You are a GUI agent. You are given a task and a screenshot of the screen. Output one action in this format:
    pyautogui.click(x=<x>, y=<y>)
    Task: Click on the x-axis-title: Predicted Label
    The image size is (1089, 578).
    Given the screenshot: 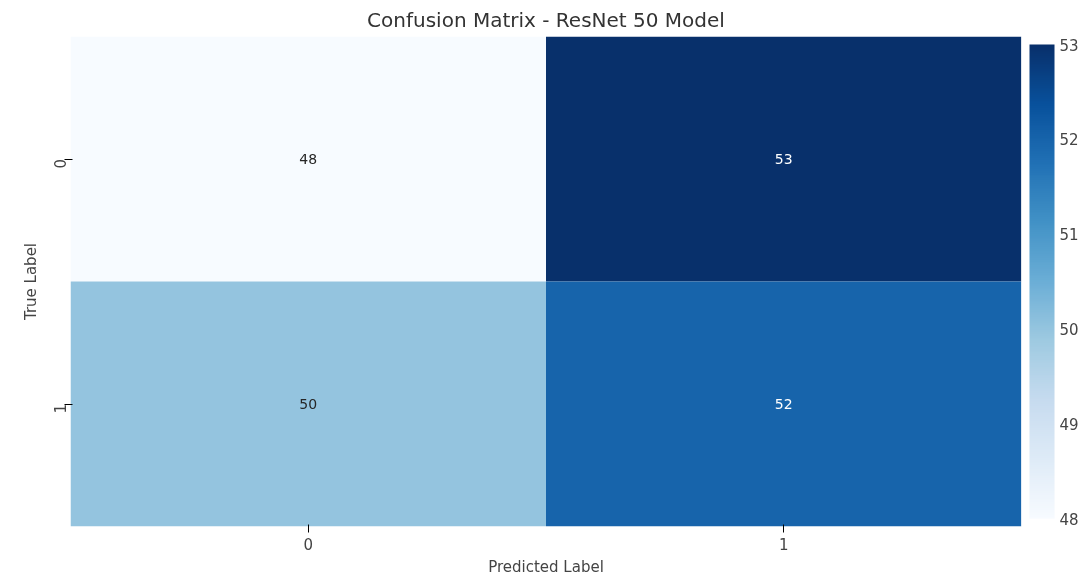 What is the action you would take?
    pyautogui.click(x=546, y=566)
    